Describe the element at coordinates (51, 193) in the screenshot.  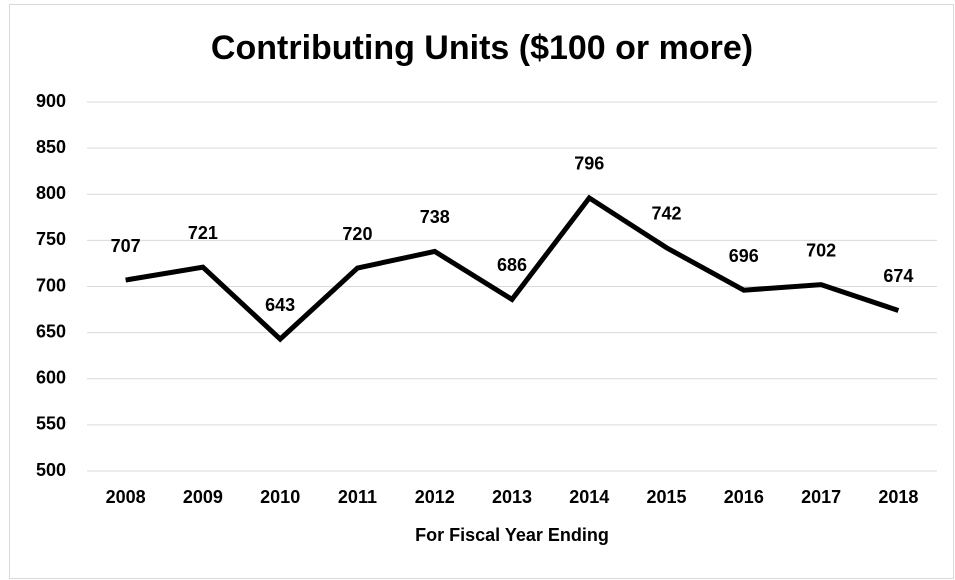
I see `y-tick-label: 800` at that location.